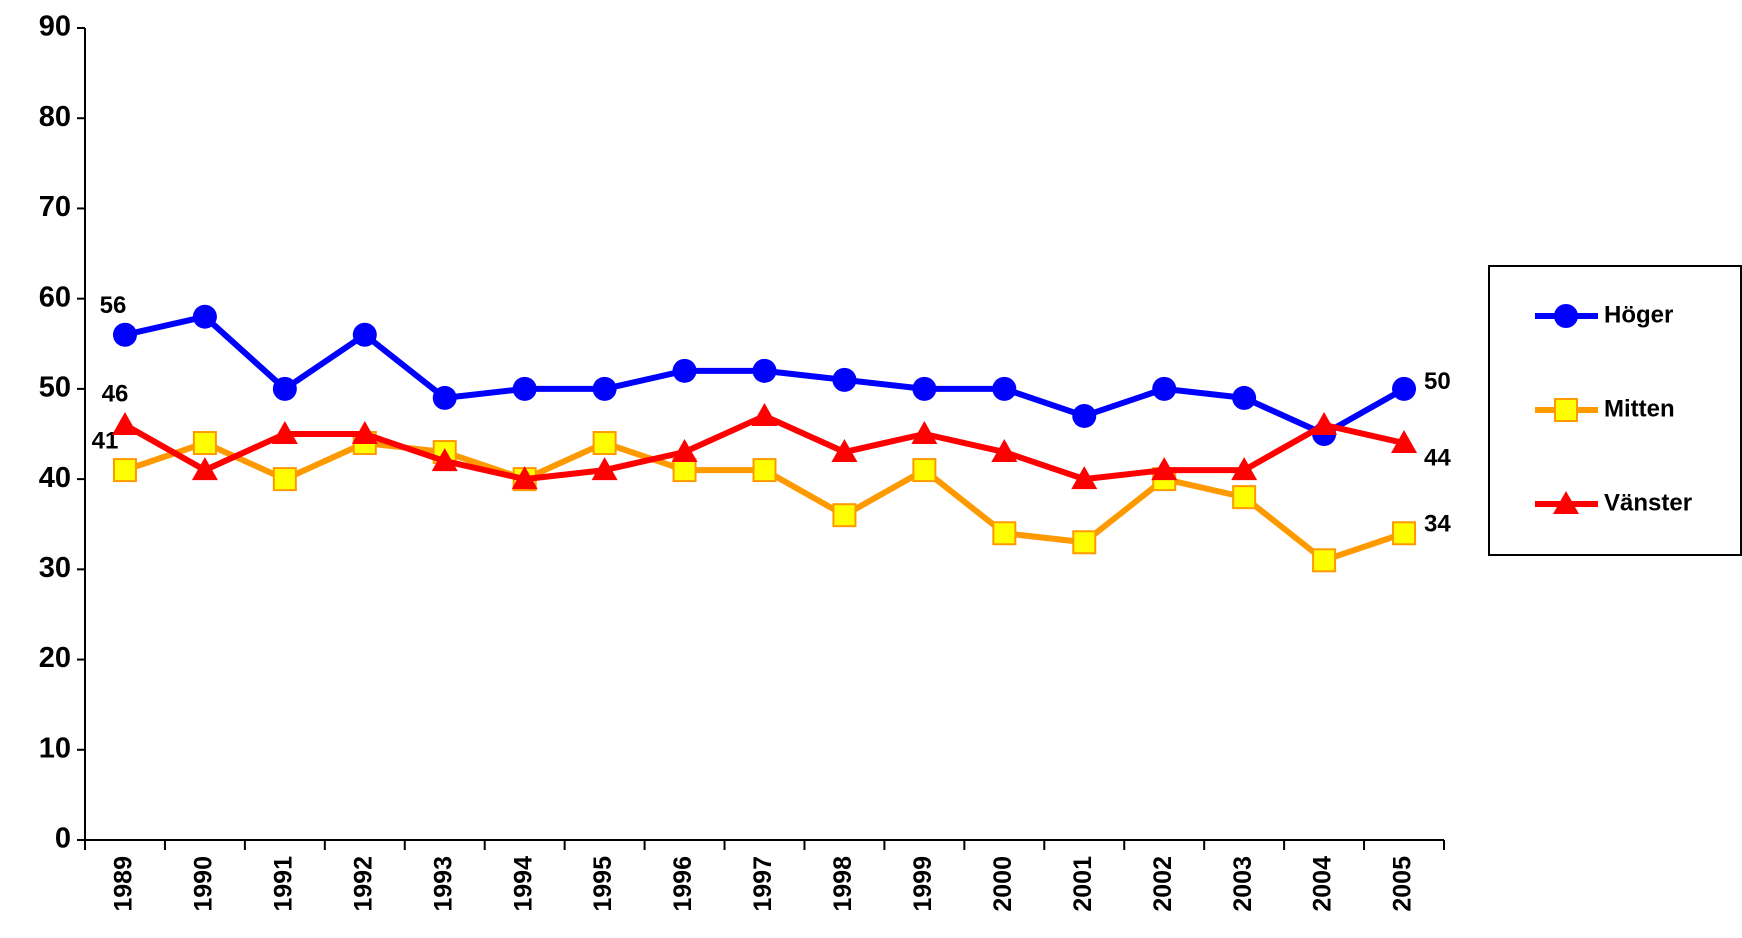 The height and width of the screenshot is (938, 1742). I want to click on y-tick-label: 50, so click(55, 388).